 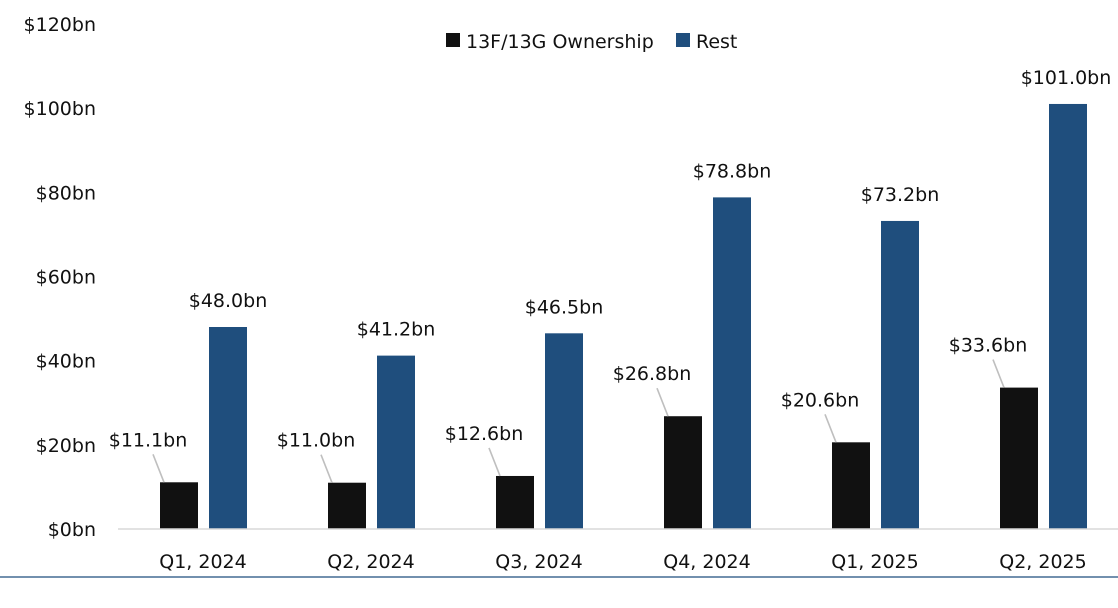 What do you see at coordinates (716, 42) in the screenshot?
I see `legend-label-rest: Rest` at bounding box center [716, 42].